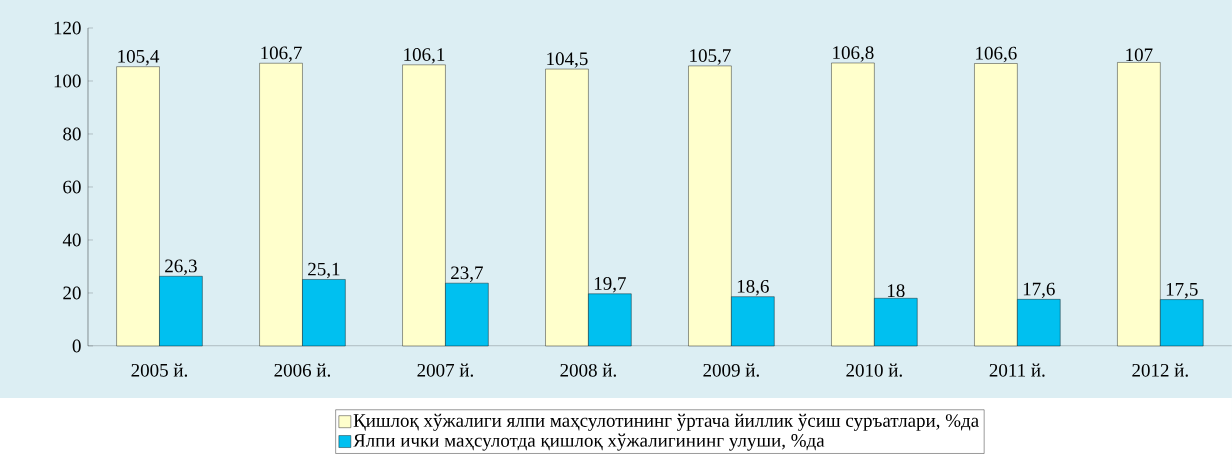  Describe the element at coordinates (302, 370) in the screenshot. I see `x-tick-label: 2006 й.` at that location.